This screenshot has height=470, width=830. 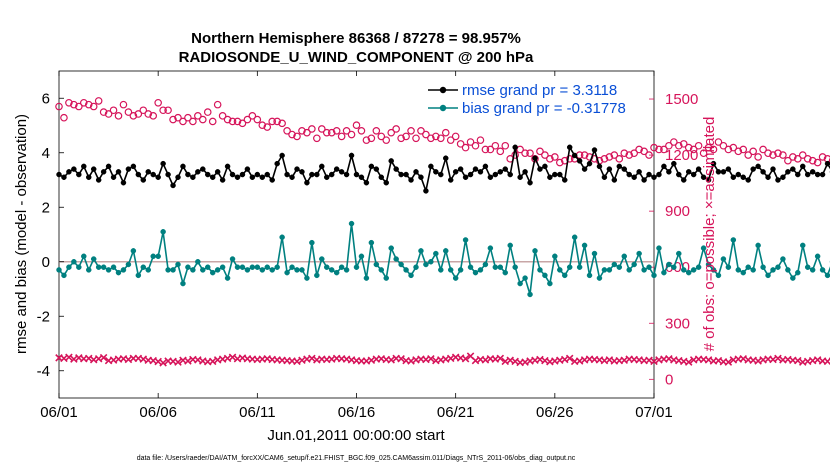 I want to click on y-left-tick-label: -4, so click(x=43, y=371).